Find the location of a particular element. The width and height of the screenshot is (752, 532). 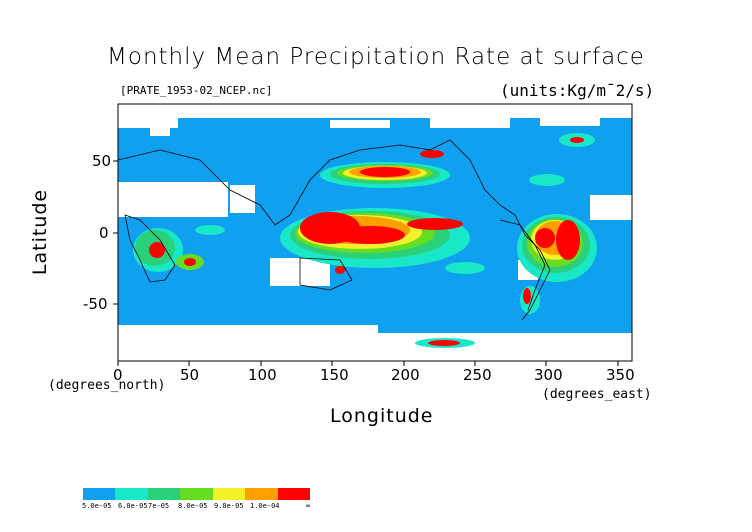

y-axis-unit: (degrees_north) is located at coordinates (107, 385).